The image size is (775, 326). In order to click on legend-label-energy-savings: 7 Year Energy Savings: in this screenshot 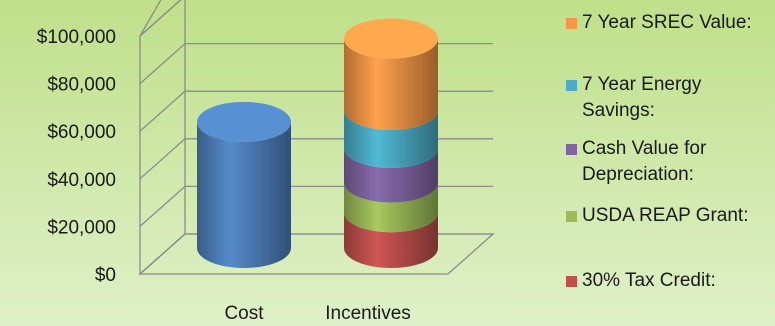, I will do `click(642, 97)`.